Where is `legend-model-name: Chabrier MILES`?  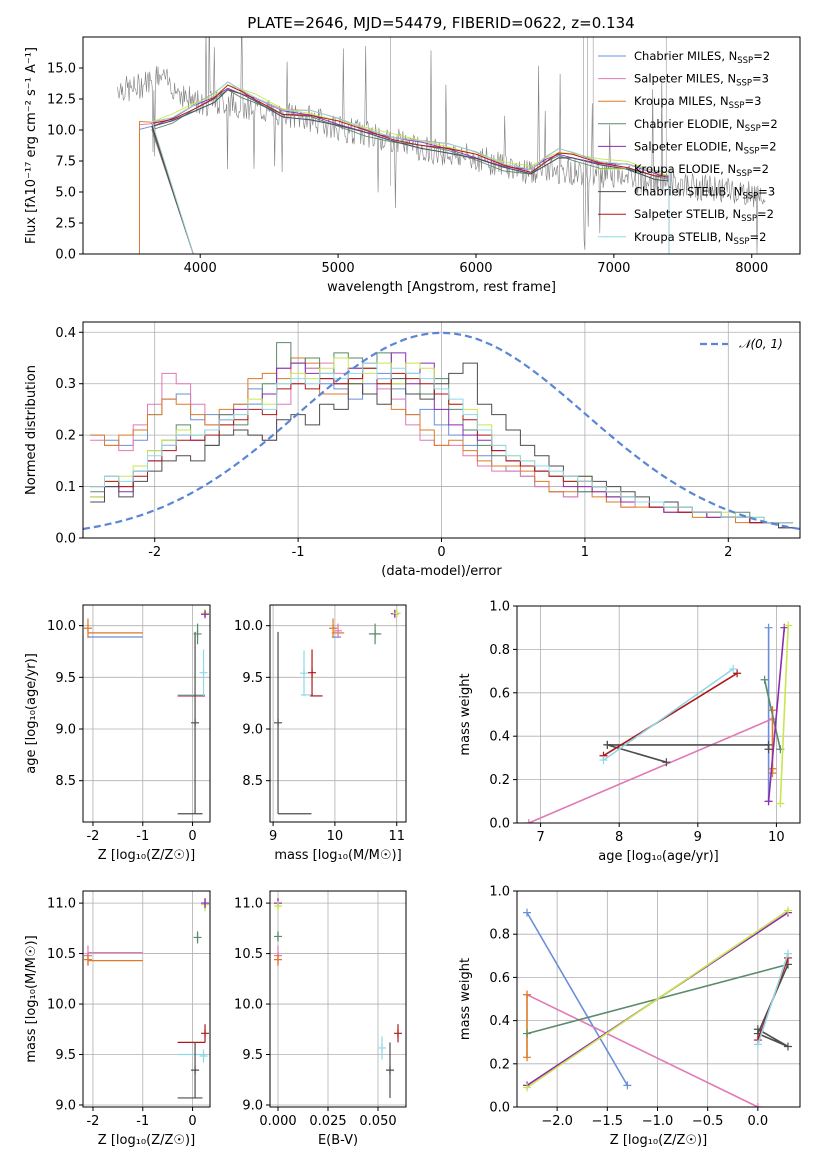 legend-model-name: Chabrier MILES is located at coordinates (677, 56).